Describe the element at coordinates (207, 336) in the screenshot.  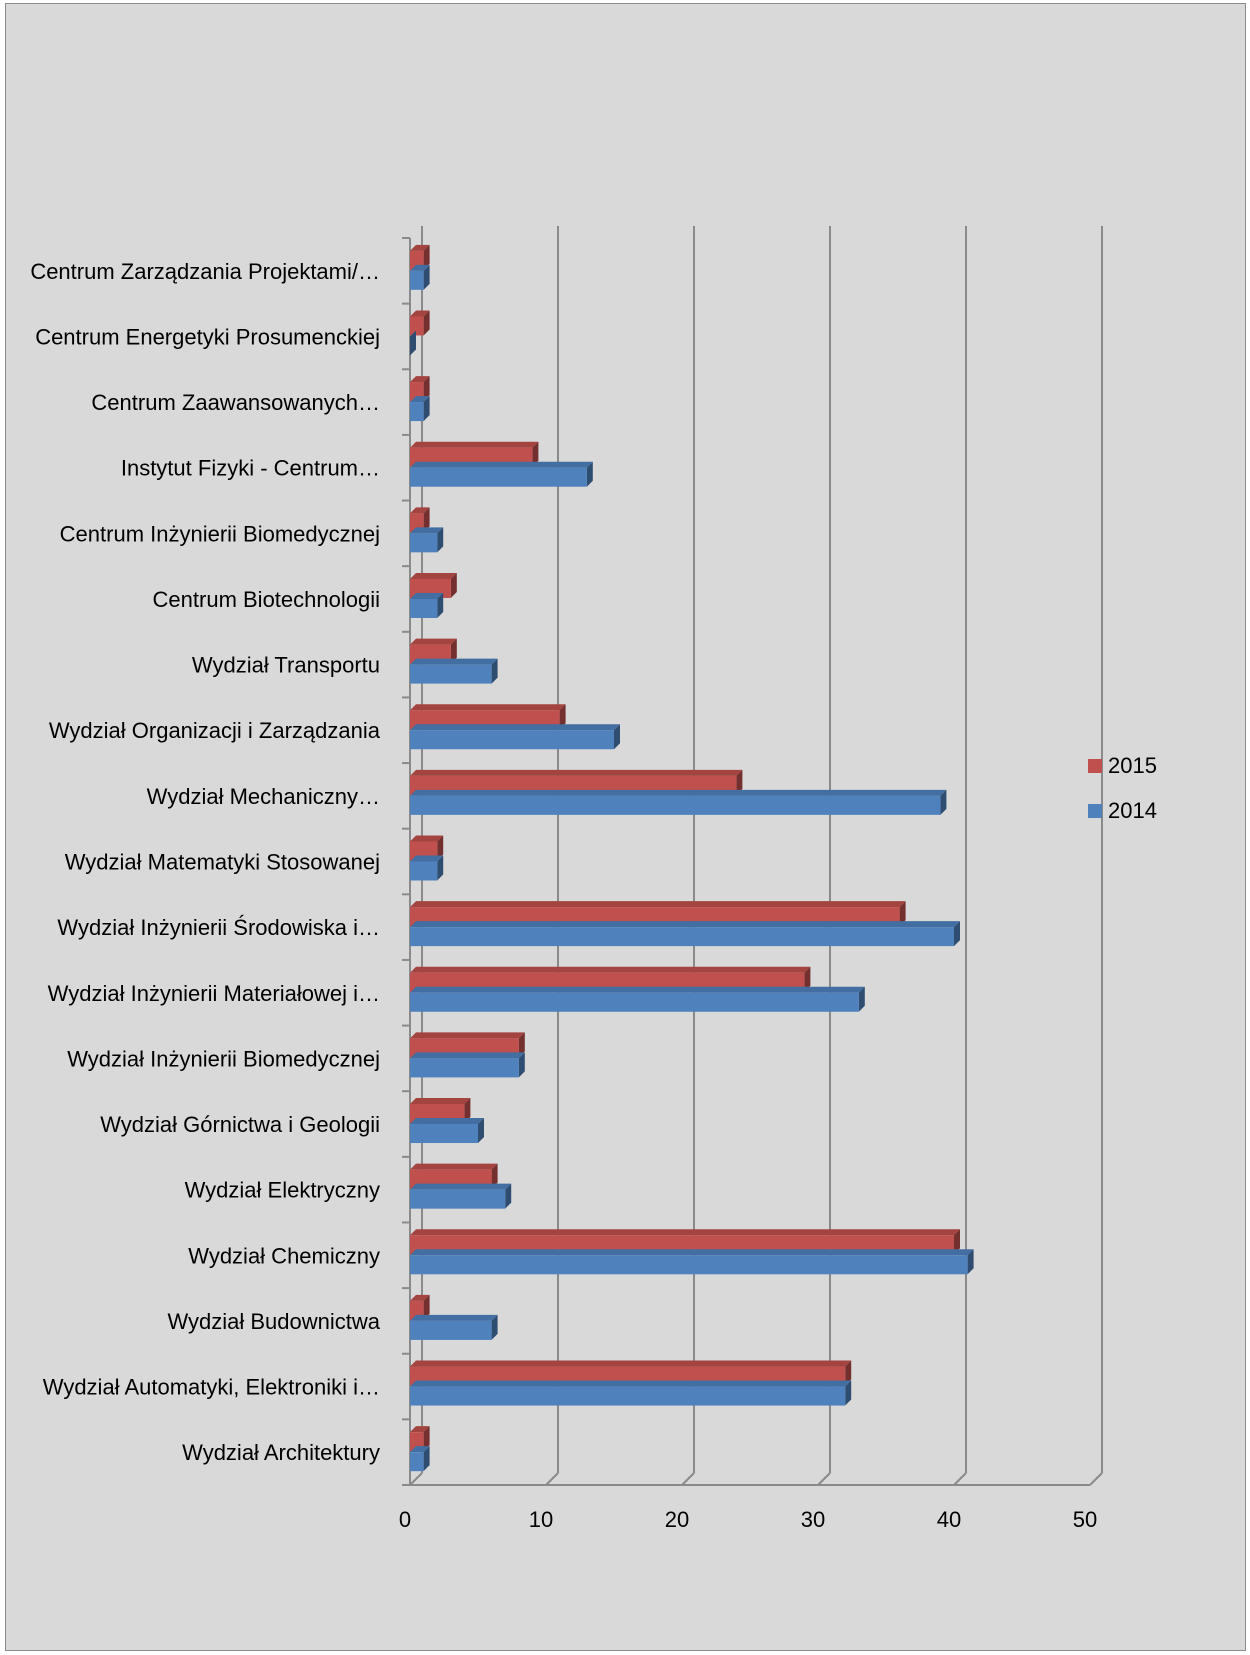
I see `category-label: Centrum Energetyki Prosumenckiej` at that location.